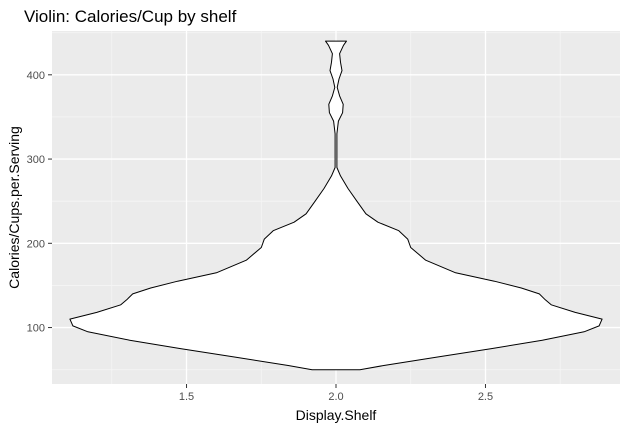  Describe the element at coordinates (336, 415) in the screenshot. I see `x-axis-title: Display.Shelf` at that location.